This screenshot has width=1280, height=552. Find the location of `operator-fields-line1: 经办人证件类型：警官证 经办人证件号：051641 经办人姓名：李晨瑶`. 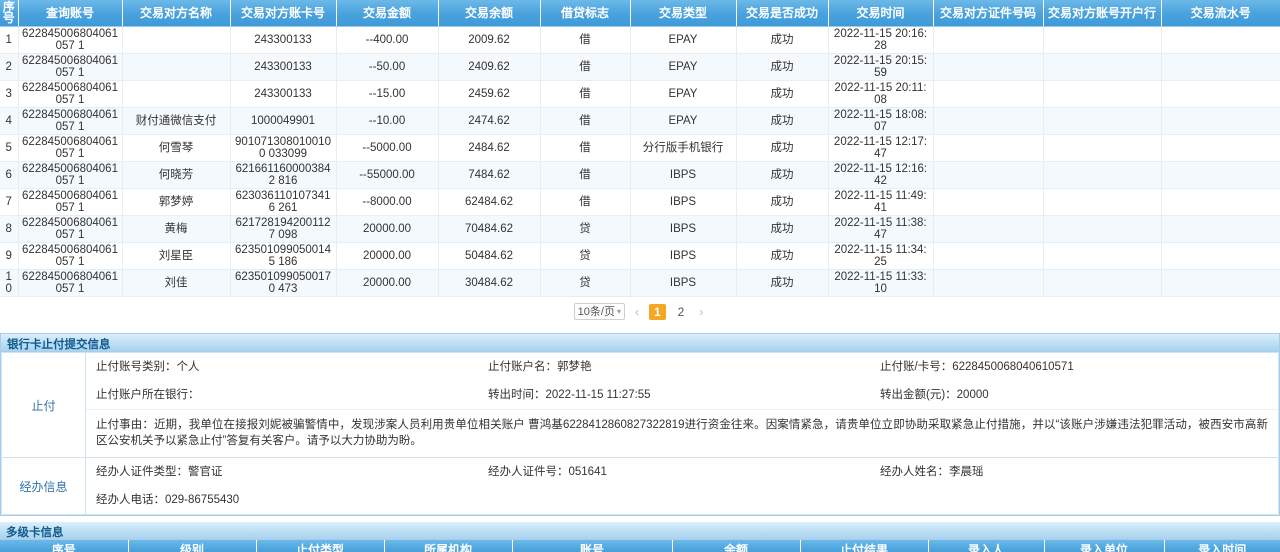

operator-fields-line1: 经办人证件类型：警官证 经办人证件号：051641 经办人姓名：李晨瑶 is located at coordinates (682, 472).